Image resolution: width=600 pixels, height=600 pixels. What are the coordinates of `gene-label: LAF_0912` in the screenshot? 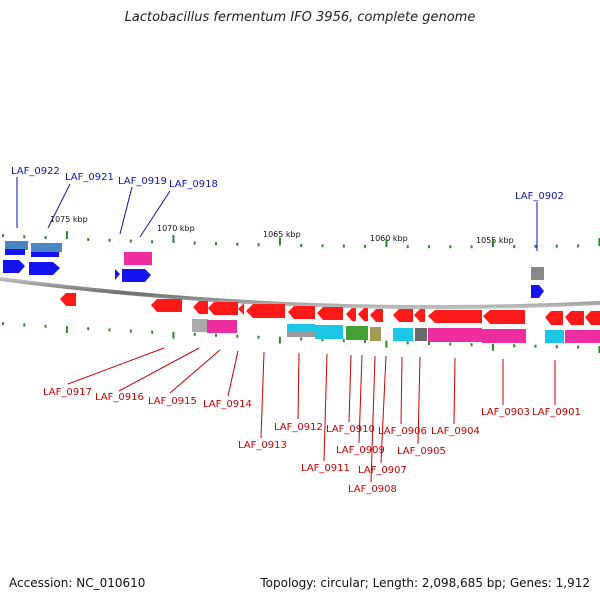 It's located at (298, 427).